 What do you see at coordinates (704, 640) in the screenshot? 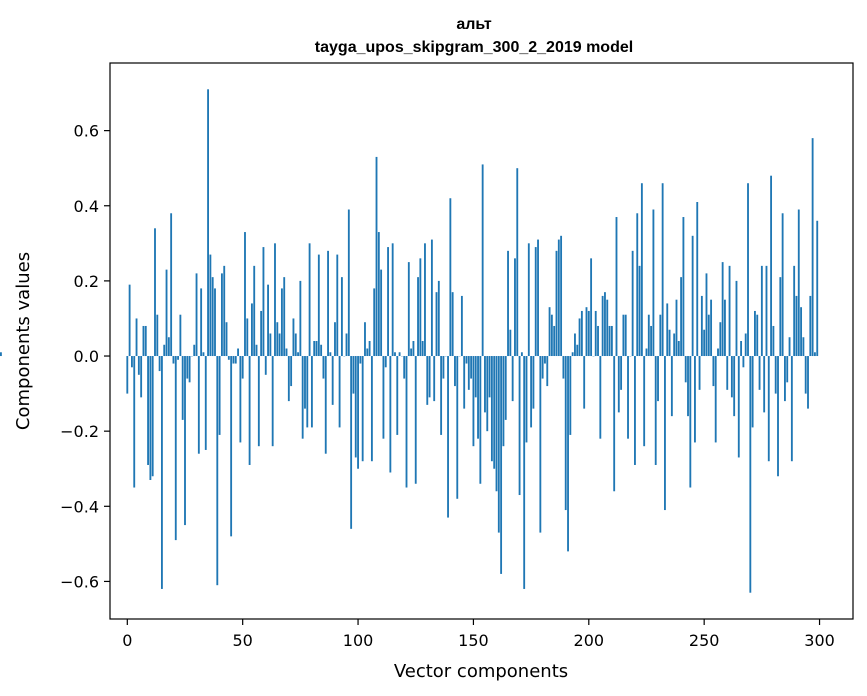
I see `x-tick-label: 250` at bounding box center [704, 640].